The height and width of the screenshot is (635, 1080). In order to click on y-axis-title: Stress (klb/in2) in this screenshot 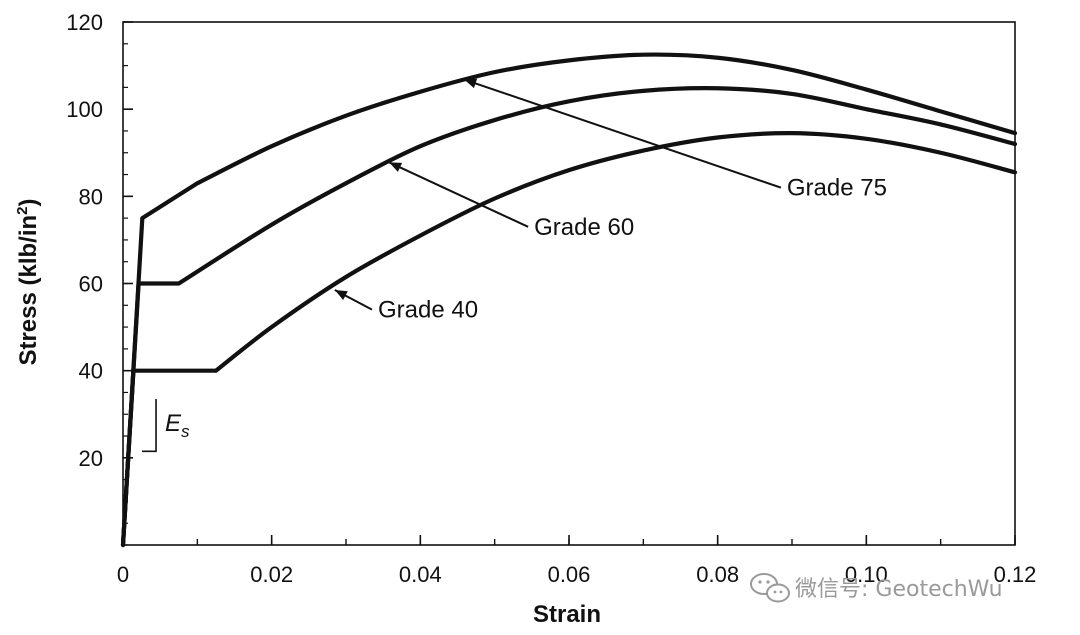, I will do `click(28, 281)`.